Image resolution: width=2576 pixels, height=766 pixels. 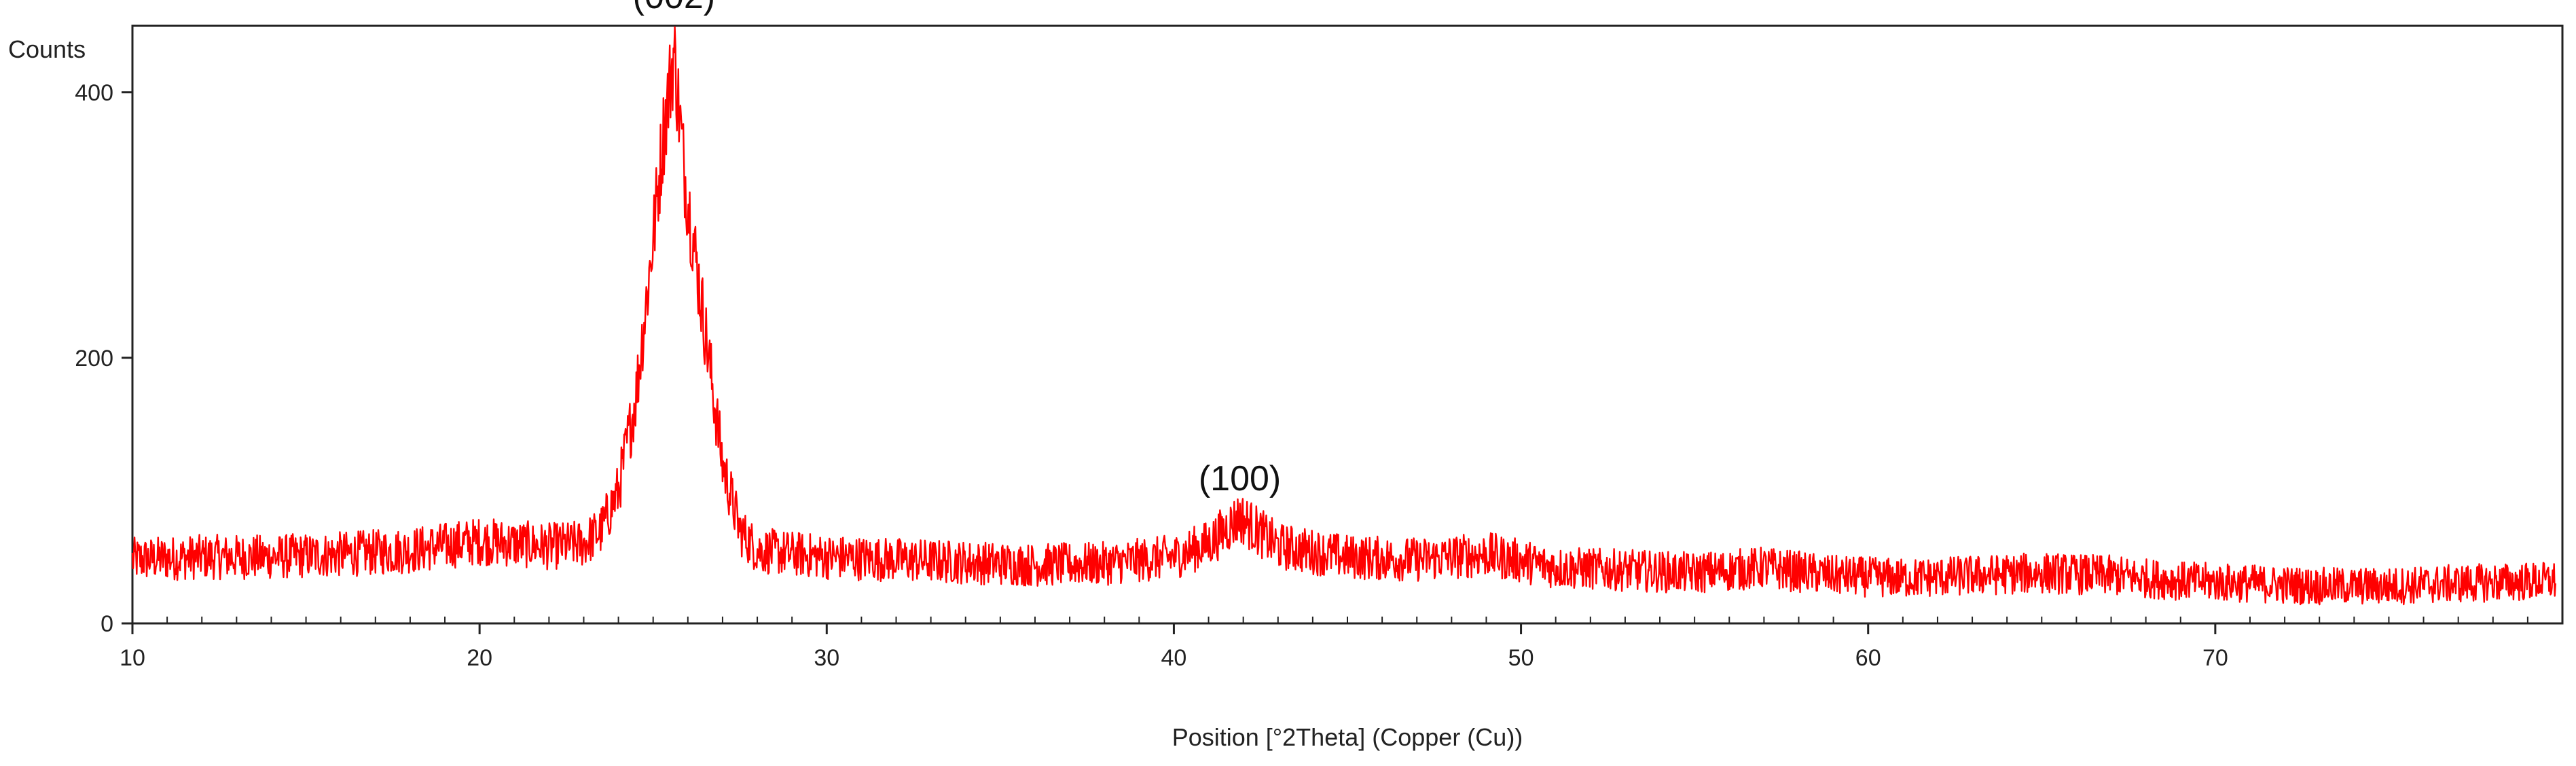 What do you see at coordinates (479, 658) in the screenshot?
I see `x-tick-label: 20` at bounding box center [479, 658].